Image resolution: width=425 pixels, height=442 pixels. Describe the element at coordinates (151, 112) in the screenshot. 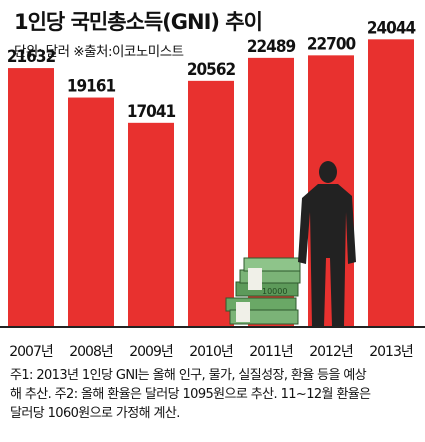

I see `data-label: 17041` at that location.